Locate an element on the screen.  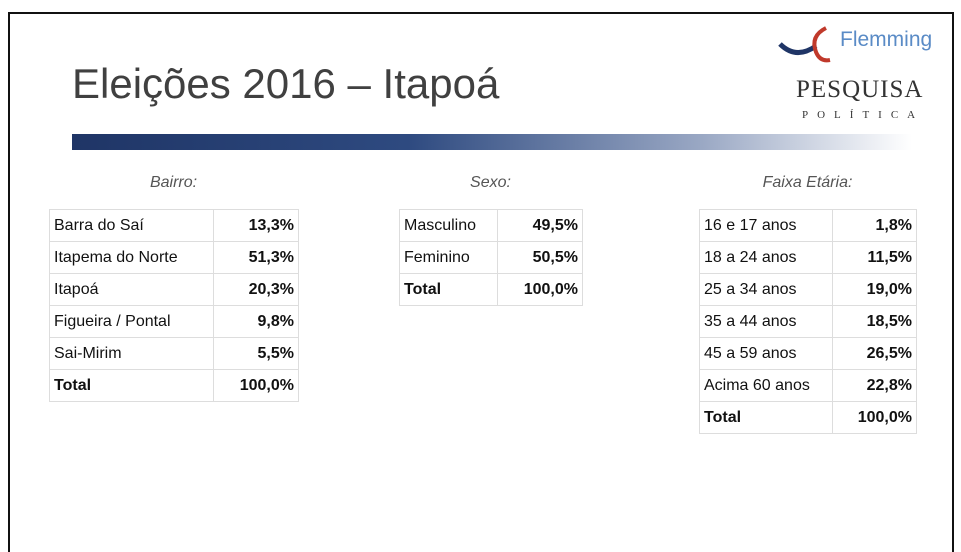
table-row: Itapoá 20,3% is located at coordinates (174, 289).